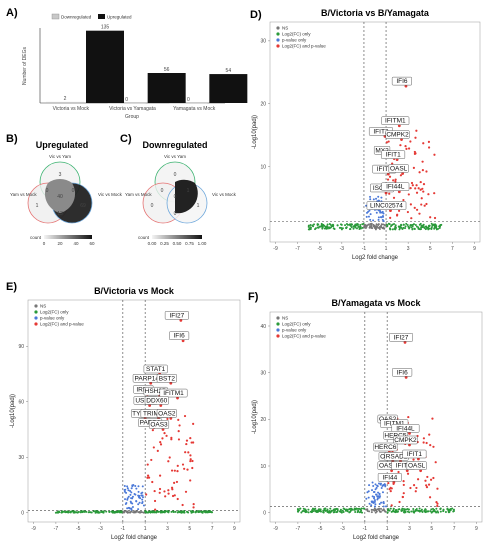 Image resolution: width=490 pixels, height=550 pixels. Describe the element at coordinates (62, 145) in the screenshot. I see `venn-up-title: Upregulated` at that location.